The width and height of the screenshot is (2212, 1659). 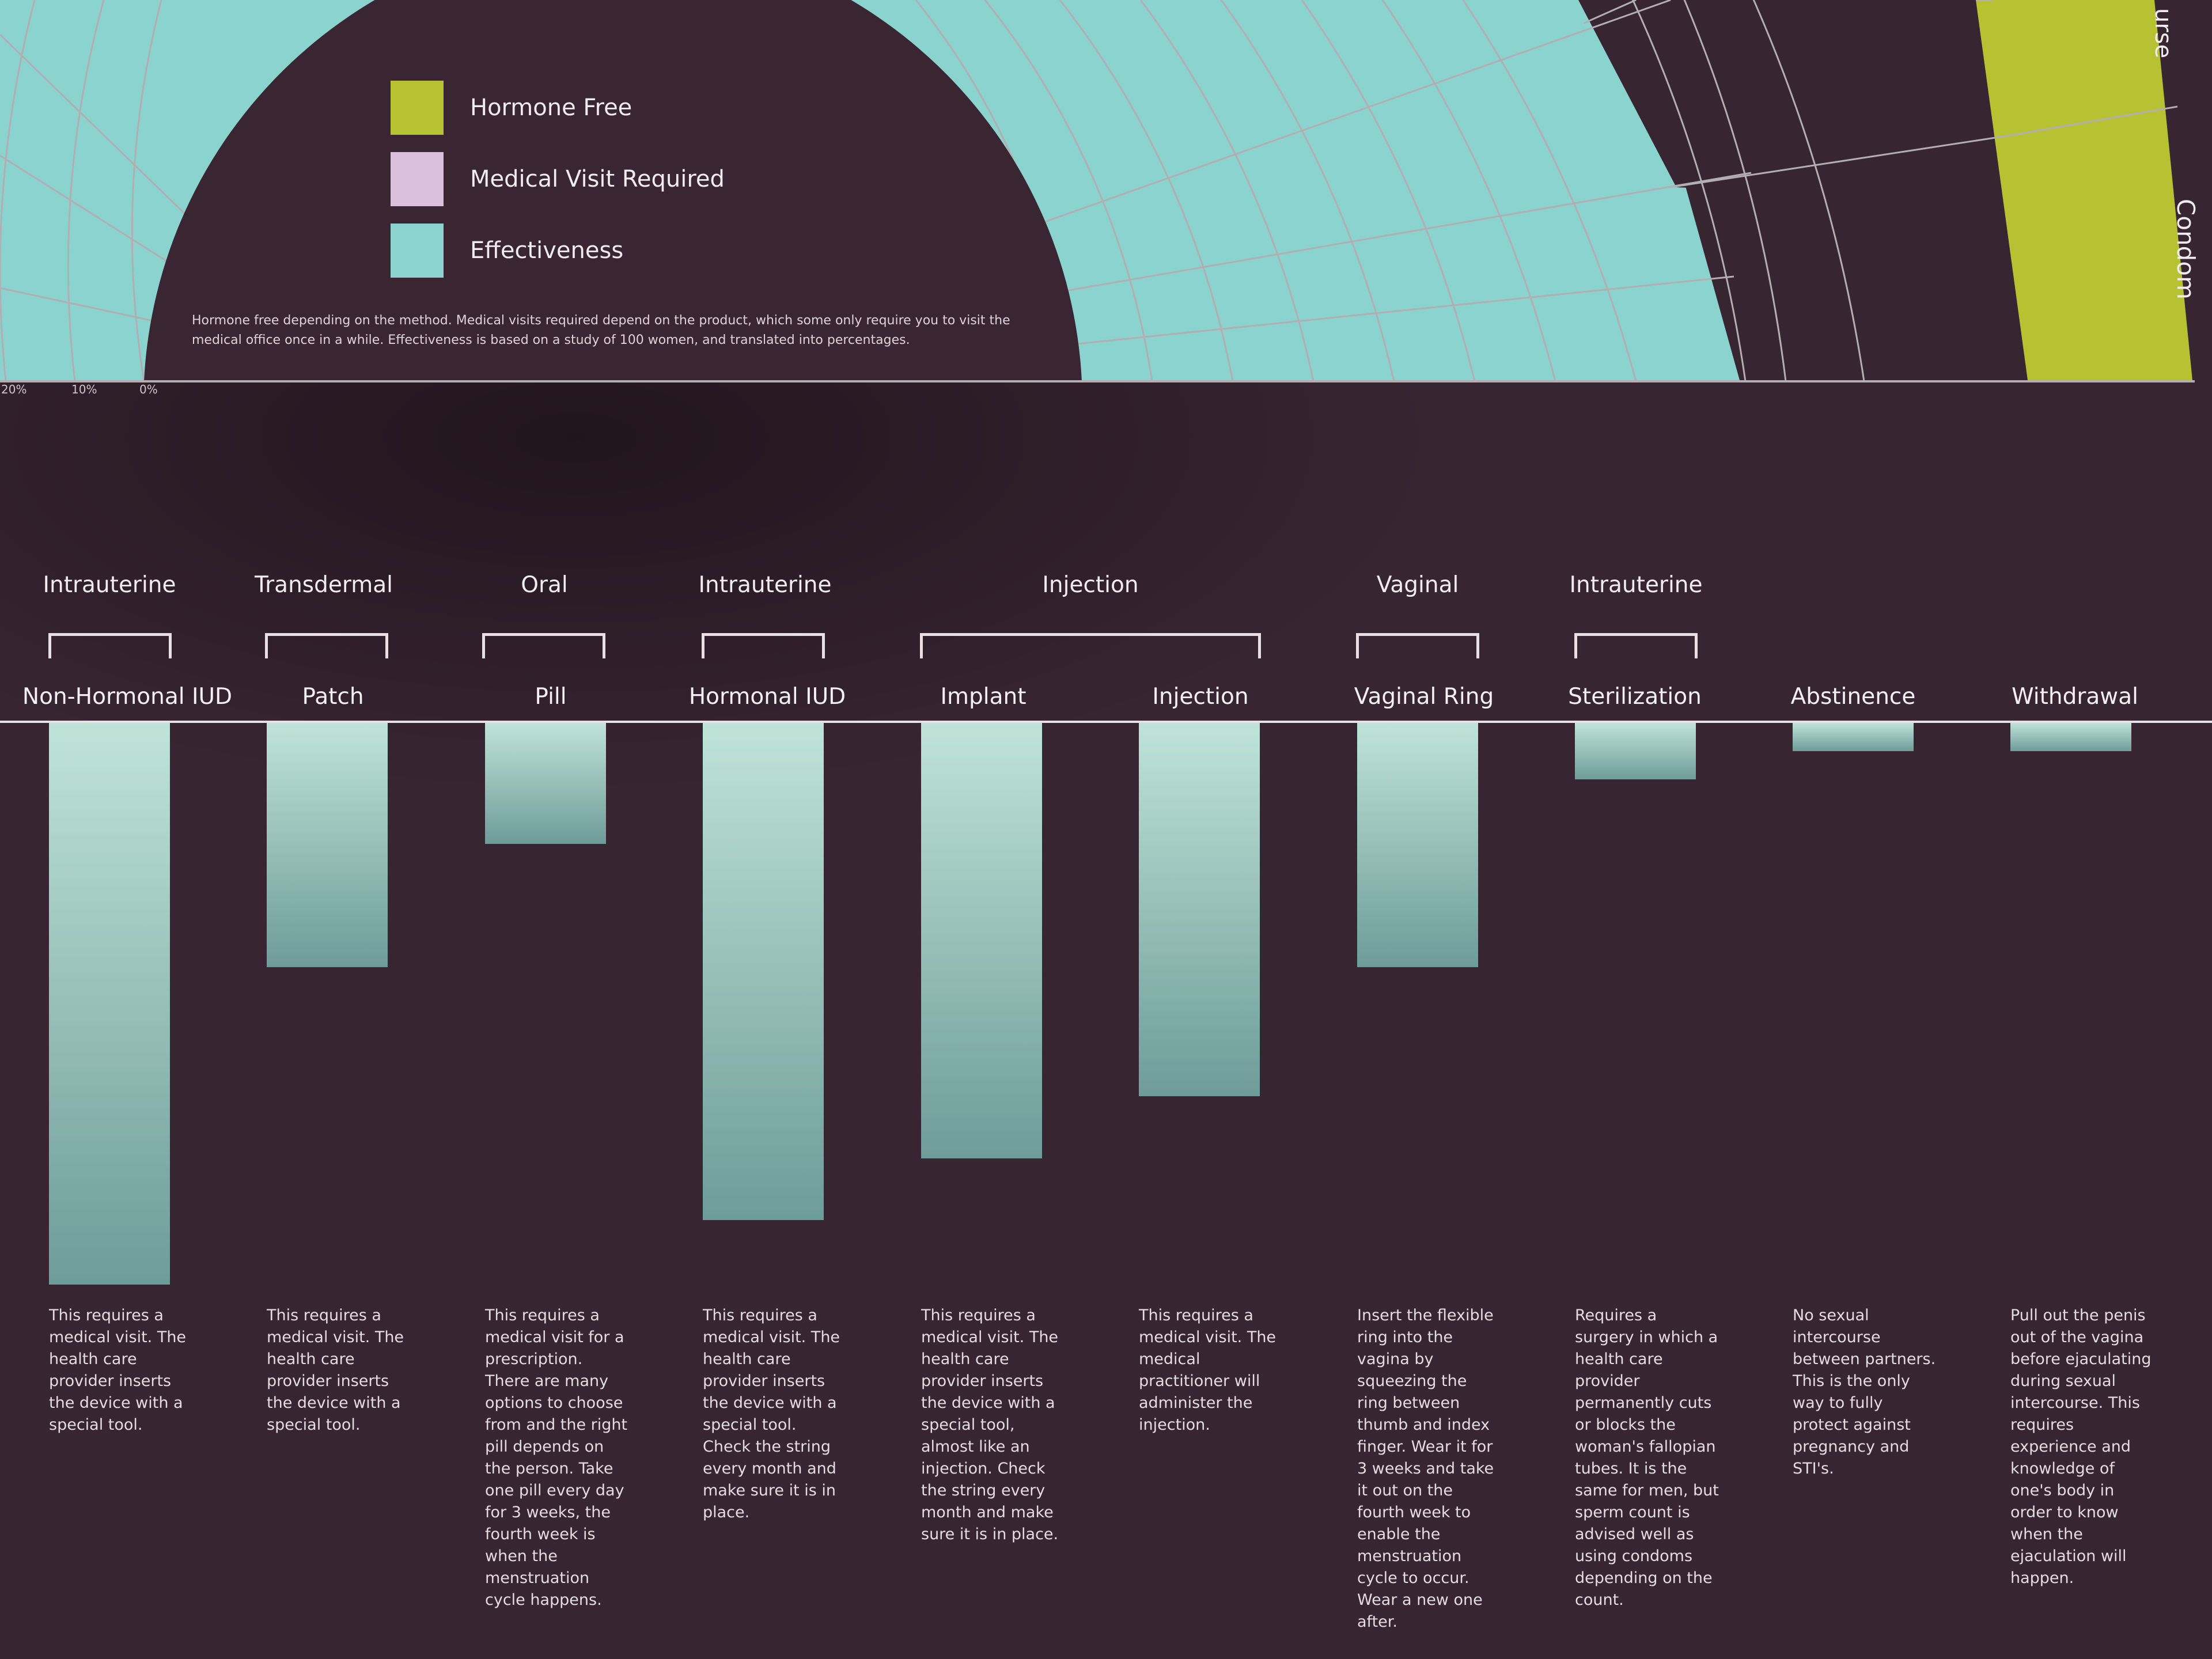 I want to click on bar-vaginal-ring, so click(x=1417, y=845).